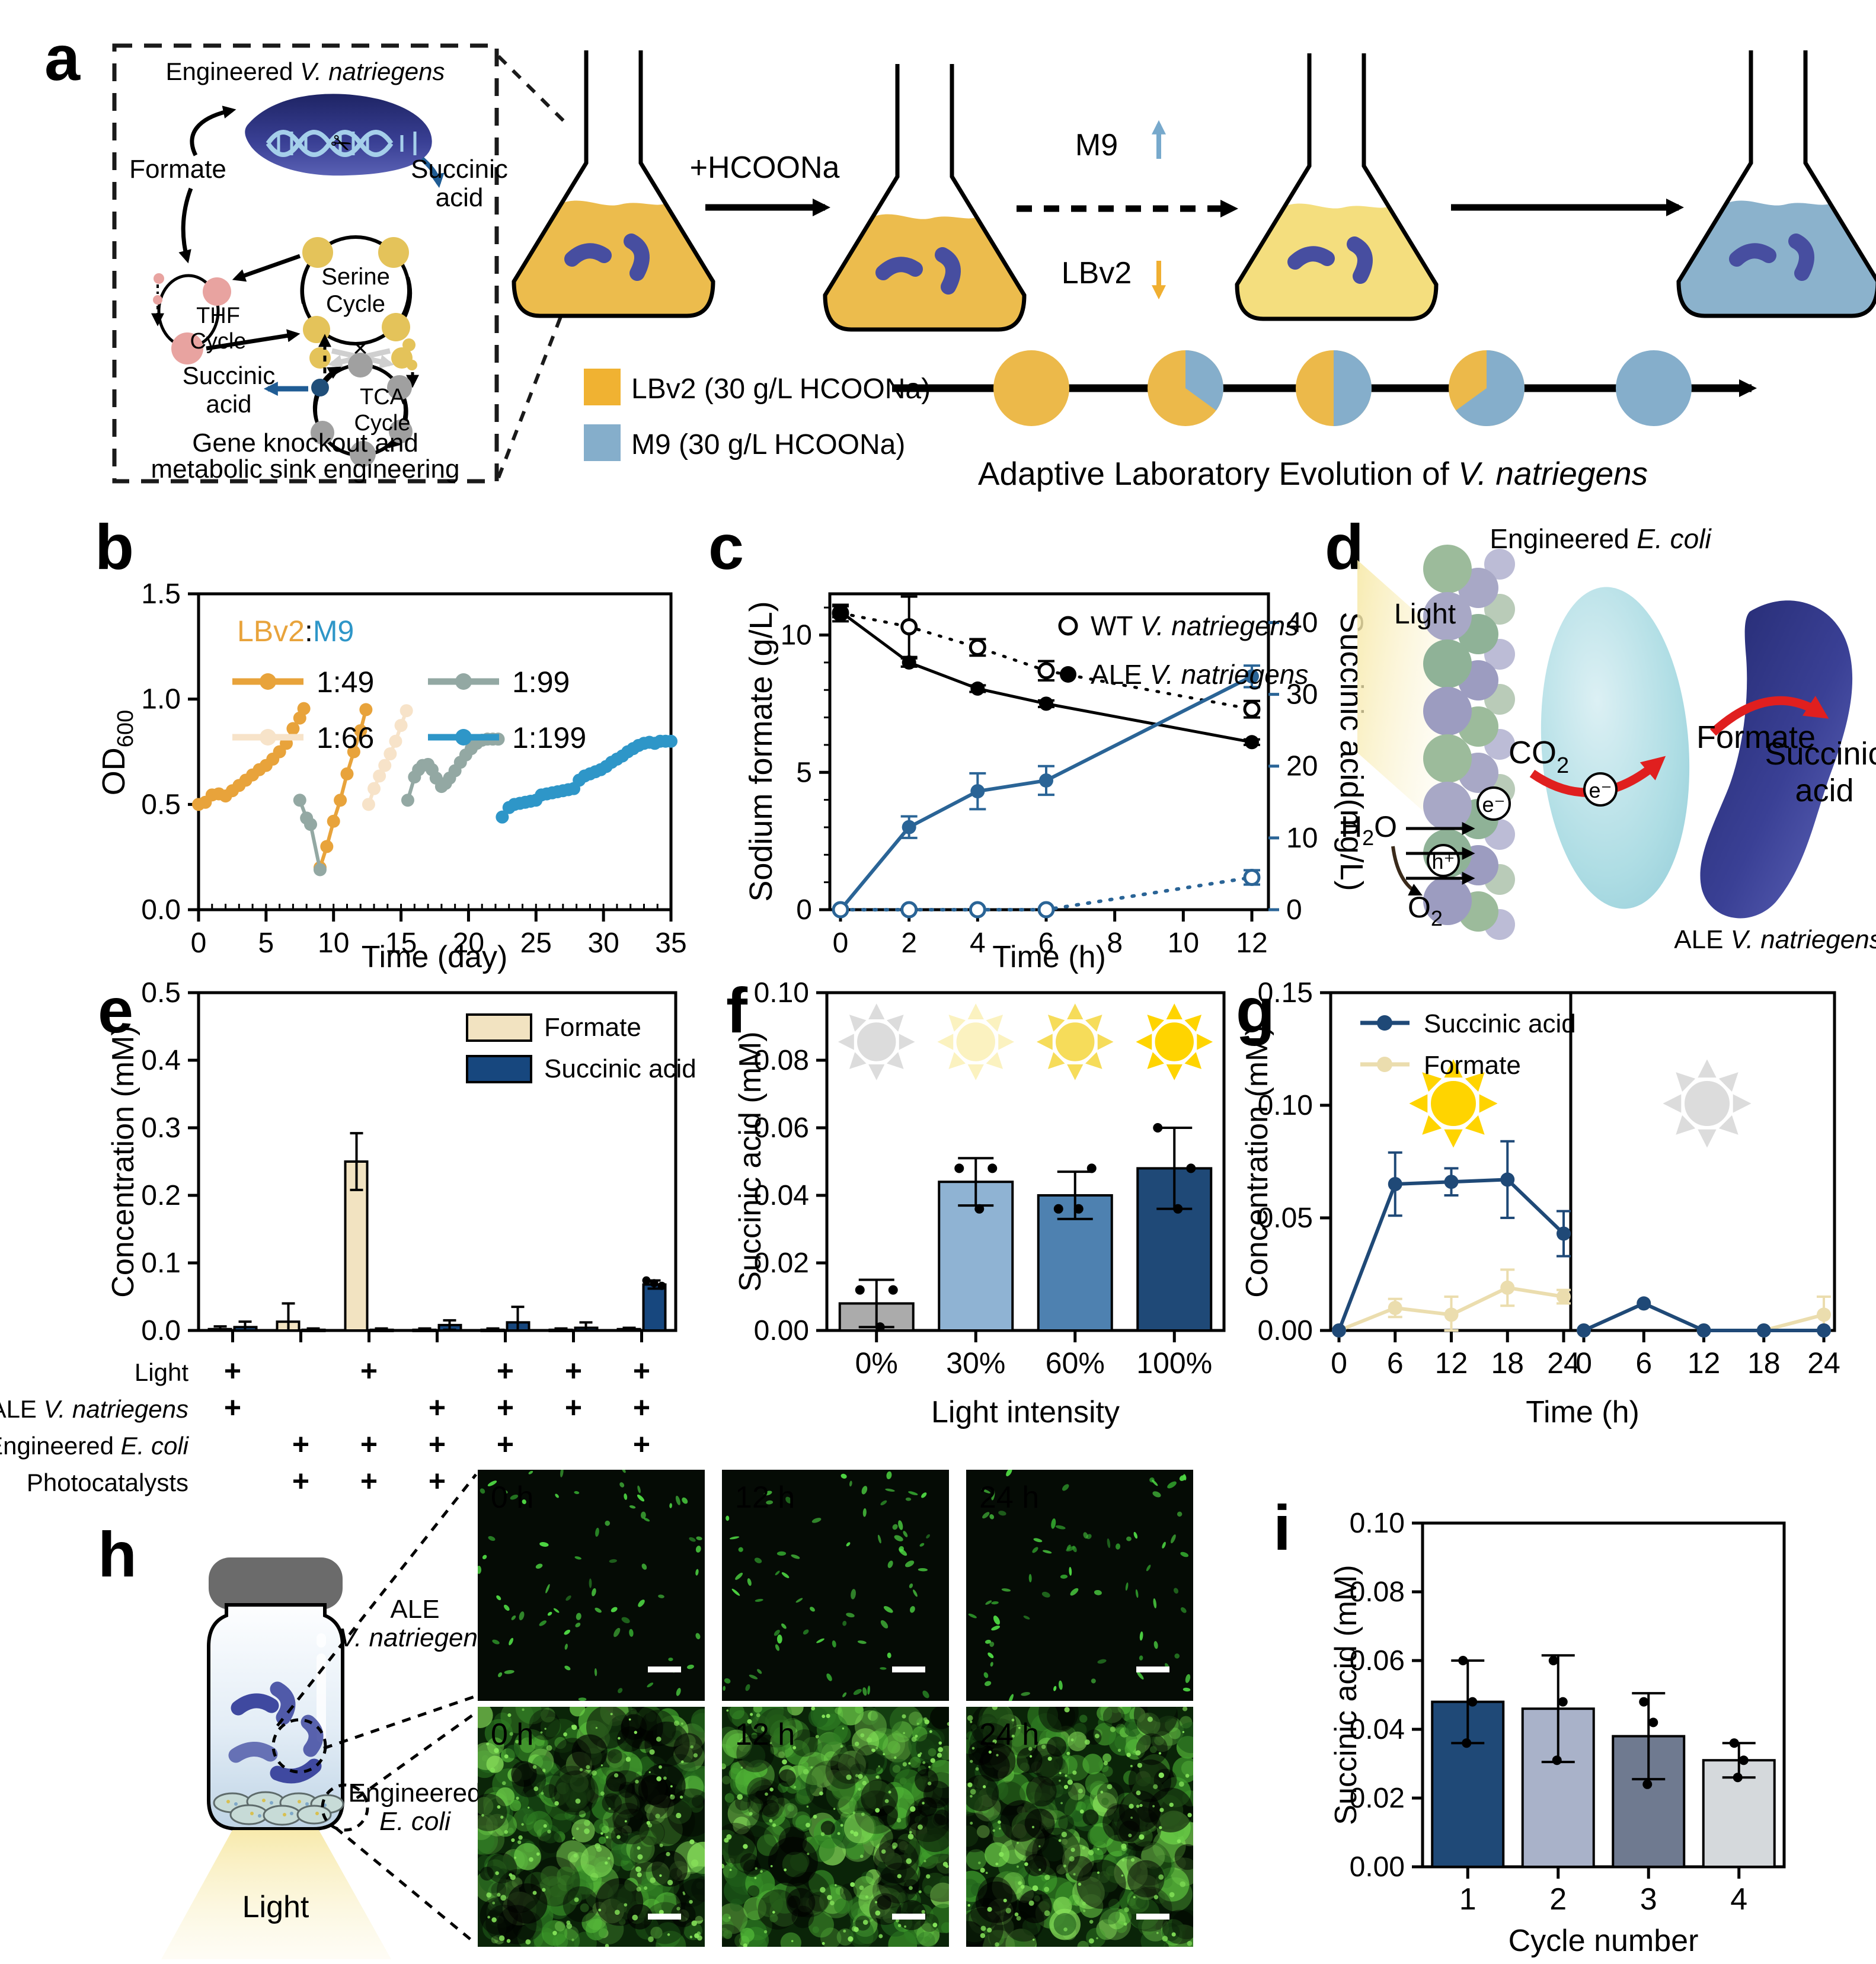 This screenshot has height=1964, width=1876. Describe the element at coordinates (804, 772) in the screenshot. I see `c-ytick-left: 5` at that location.